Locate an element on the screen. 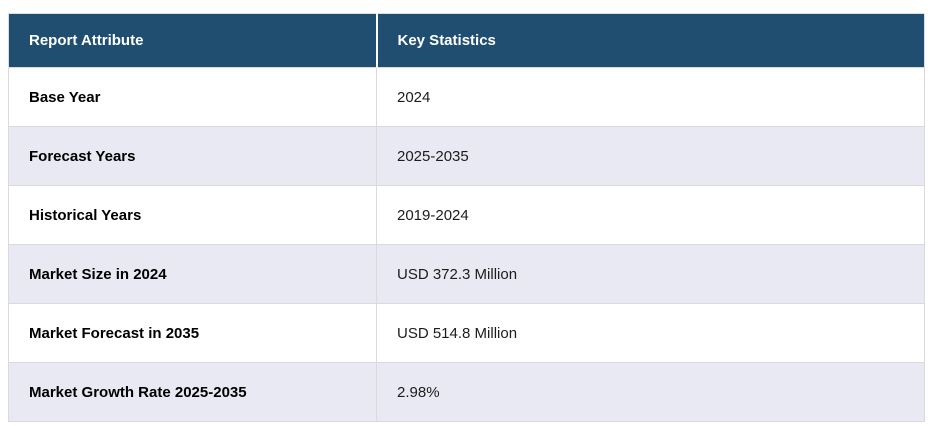 This screenshot has height=426, width=933. header-row: Report Attribute Key Statistics is located at coordinates (466, 40).